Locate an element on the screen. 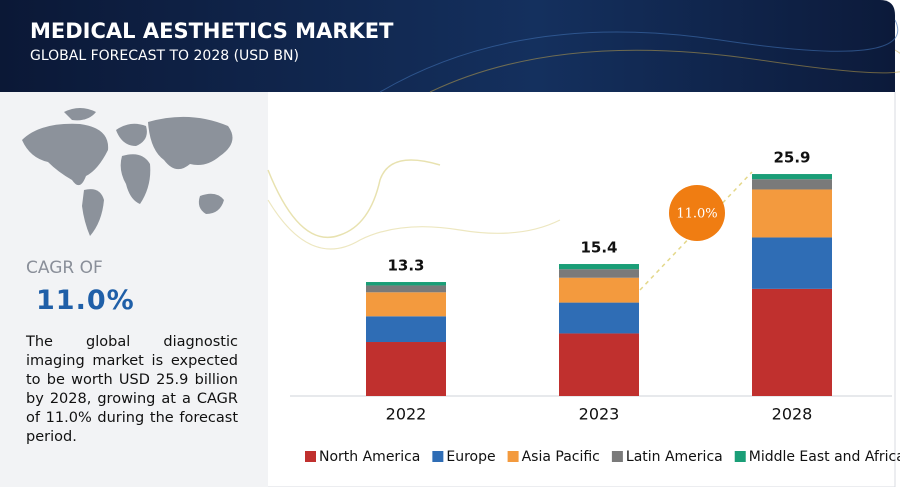 This screenshot has width=900, height=487. x-tick-label: 2022 is located at coordinates (406, 414).